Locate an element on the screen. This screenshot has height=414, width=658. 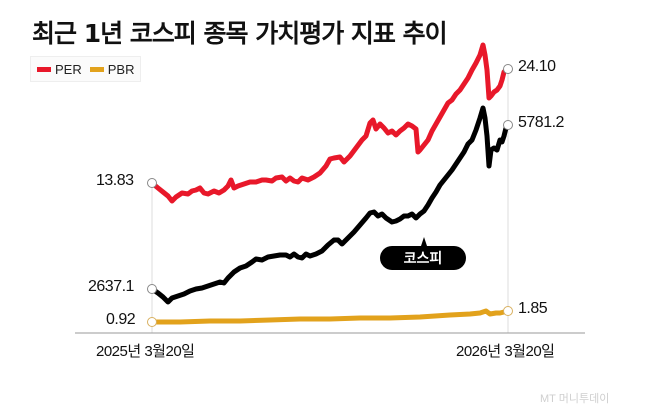
per-start-marker is located at coordinates (152, 183).